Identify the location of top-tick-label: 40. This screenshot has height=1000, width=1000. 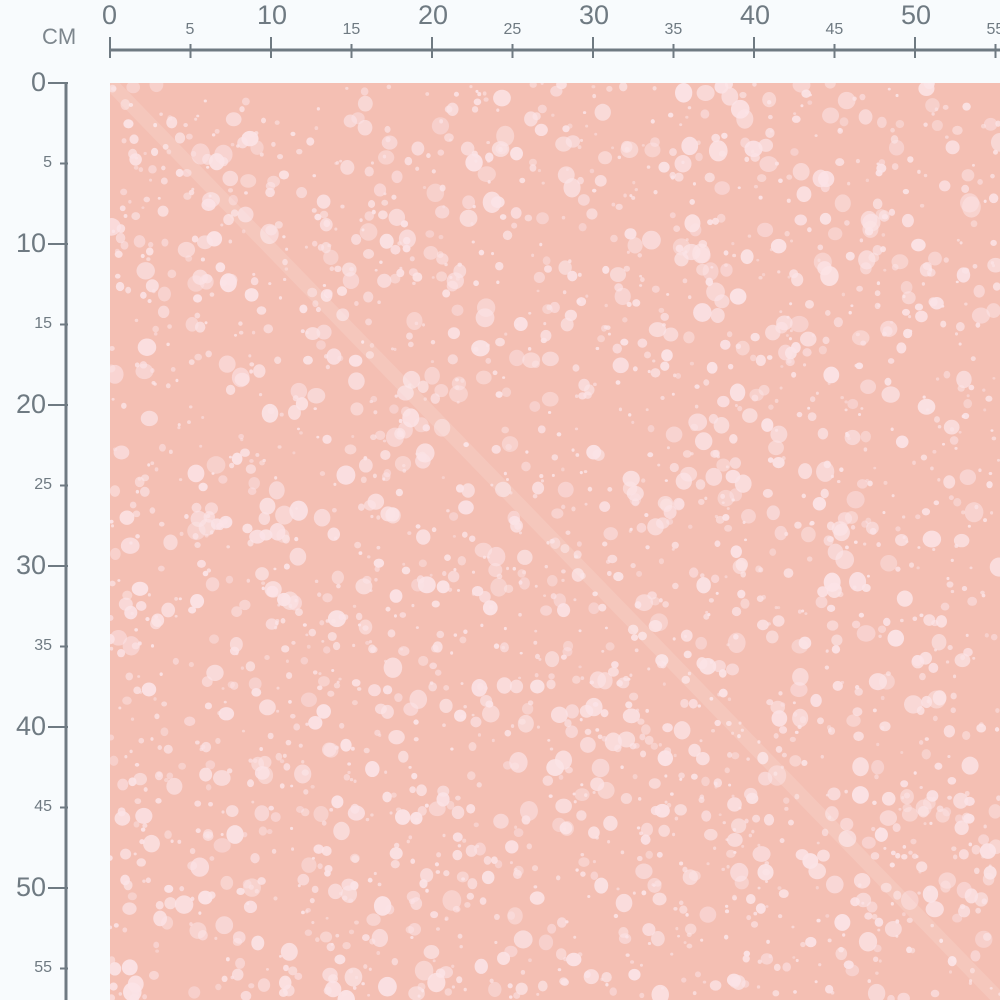
(755, 15).